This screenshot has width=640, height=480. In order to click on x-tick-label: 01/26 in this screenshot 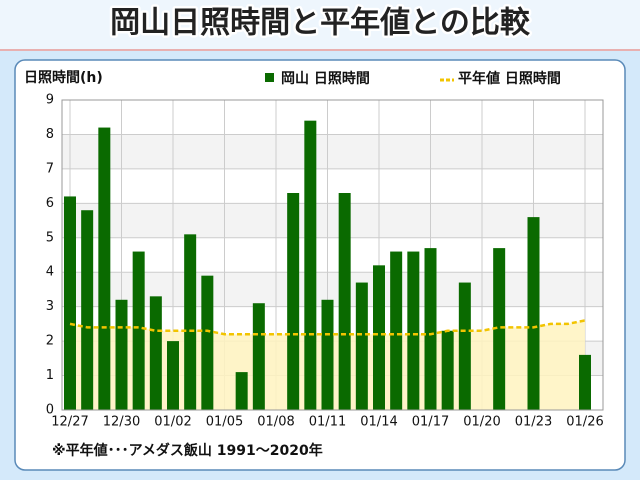, I will do `click(584, 422)`.